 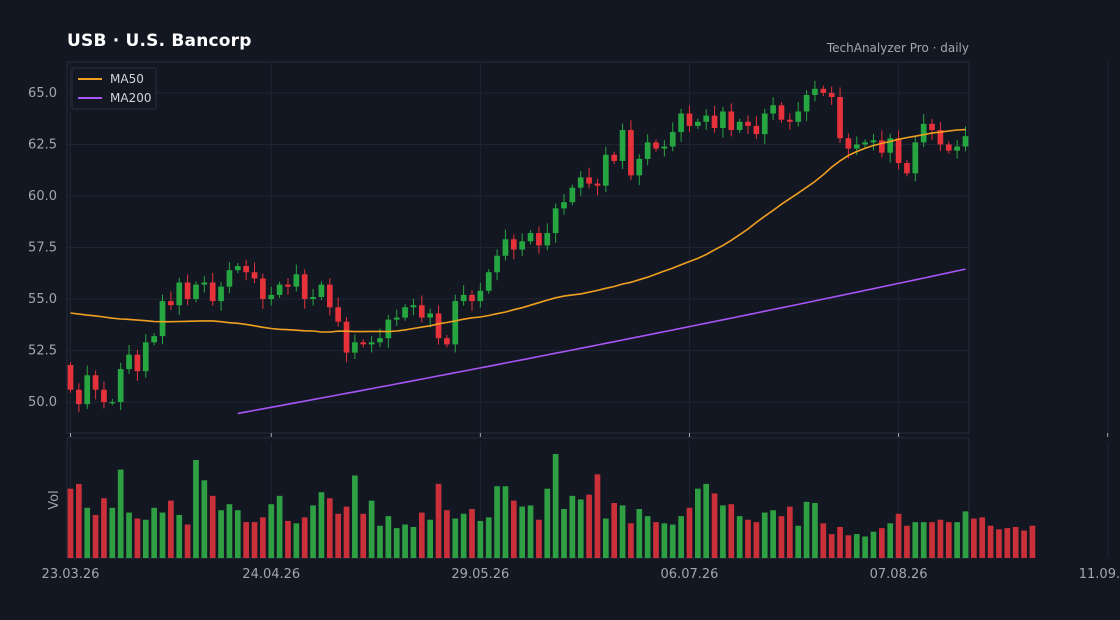 What do you see at coordinates (690, 574) in the screenshot?
I see `date-tick-label: 06.07.26` at bounding box center [690, 574].